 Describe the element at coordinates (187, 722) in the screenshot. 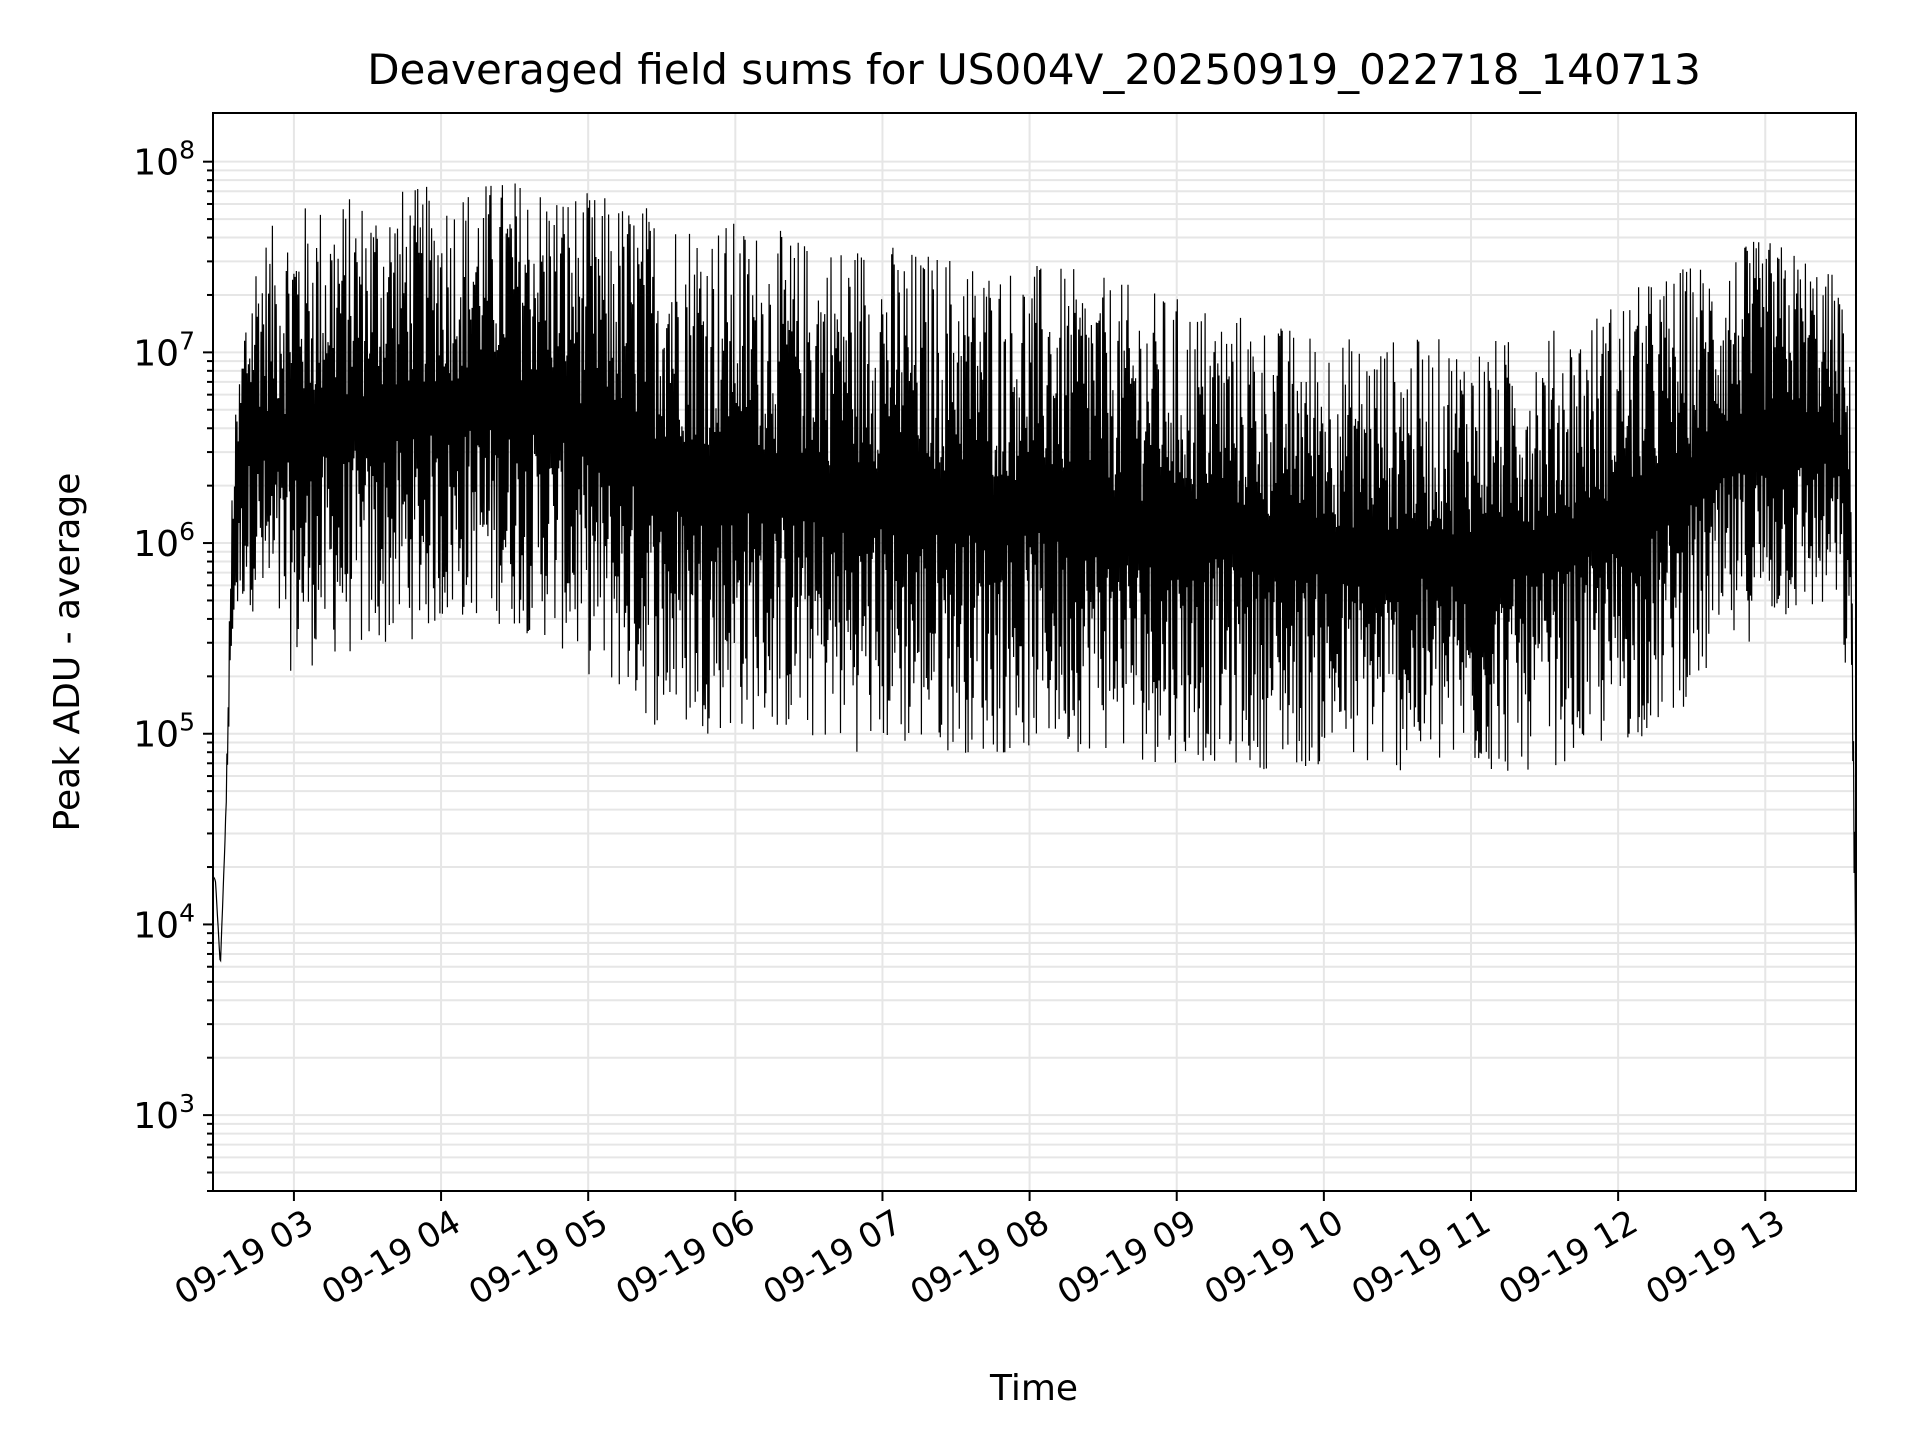

I see `y-tick-exponent: 5` at that location.